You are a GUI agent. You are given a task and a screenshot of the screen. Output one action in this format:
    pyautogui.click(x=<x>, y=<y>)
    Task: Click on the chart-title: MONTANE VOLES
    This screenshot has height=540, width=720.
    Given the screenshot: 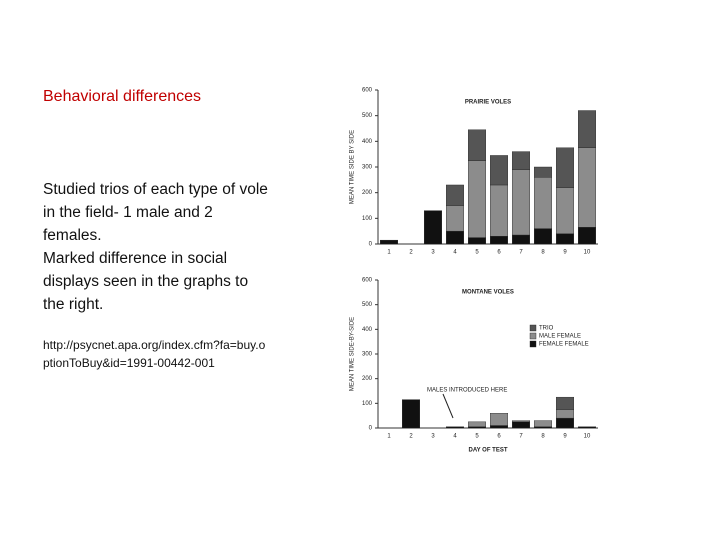 What is the action you would take?
    pyautogui.click(x=488, y=293)
    